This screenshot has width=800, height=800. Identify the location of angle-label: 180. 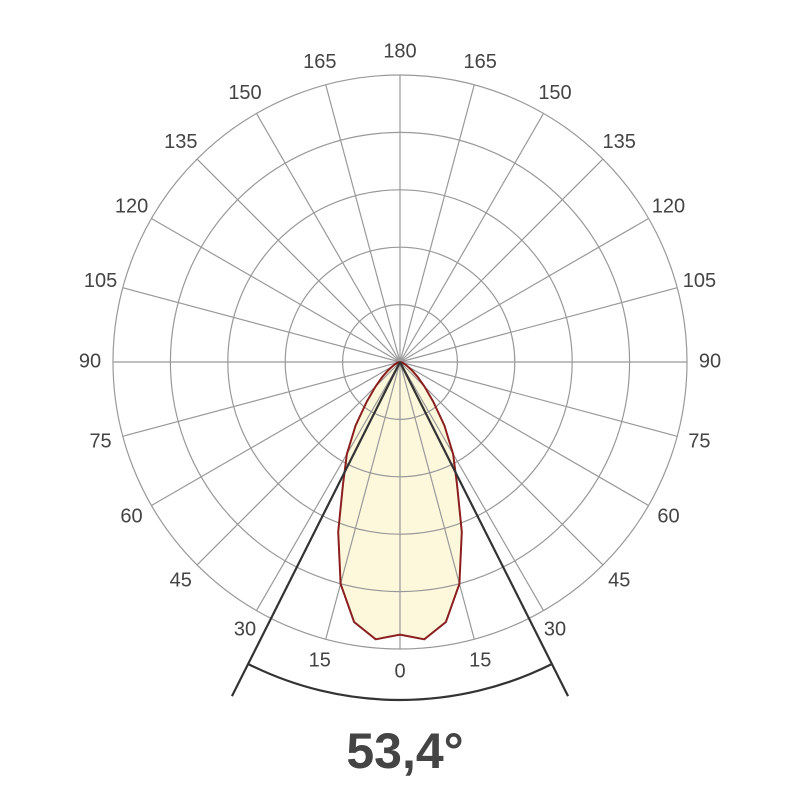
(399, 51).